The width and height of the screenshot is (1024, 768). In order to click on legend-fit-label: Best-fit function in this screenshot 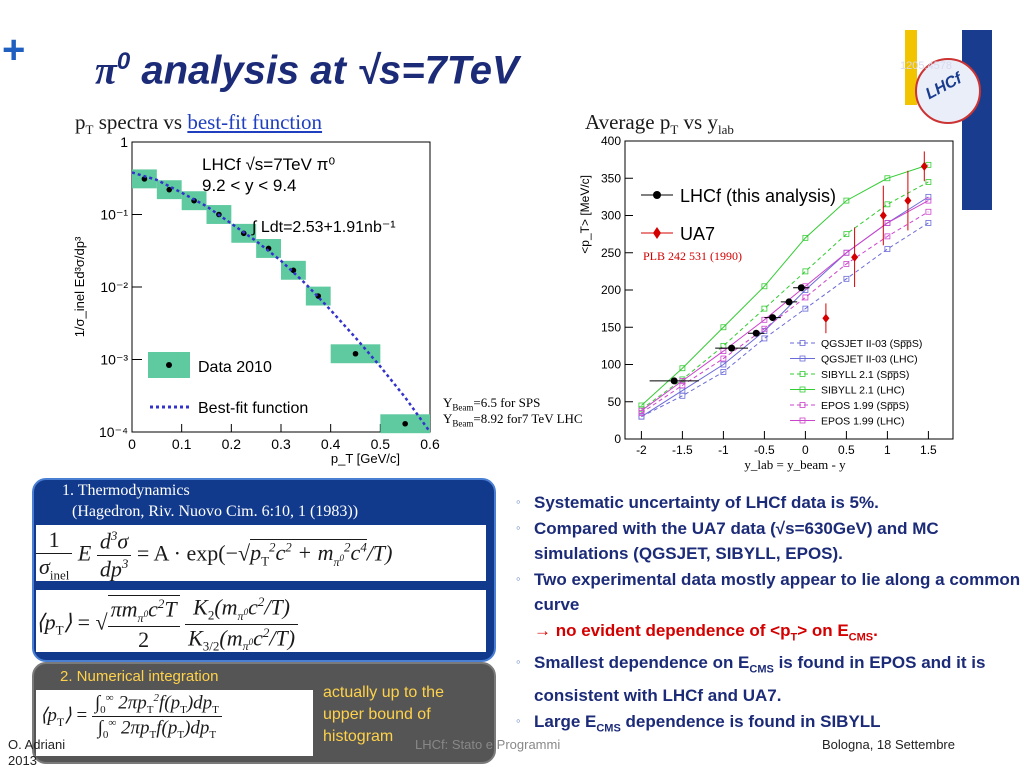, I will do `click(253, 408)`.